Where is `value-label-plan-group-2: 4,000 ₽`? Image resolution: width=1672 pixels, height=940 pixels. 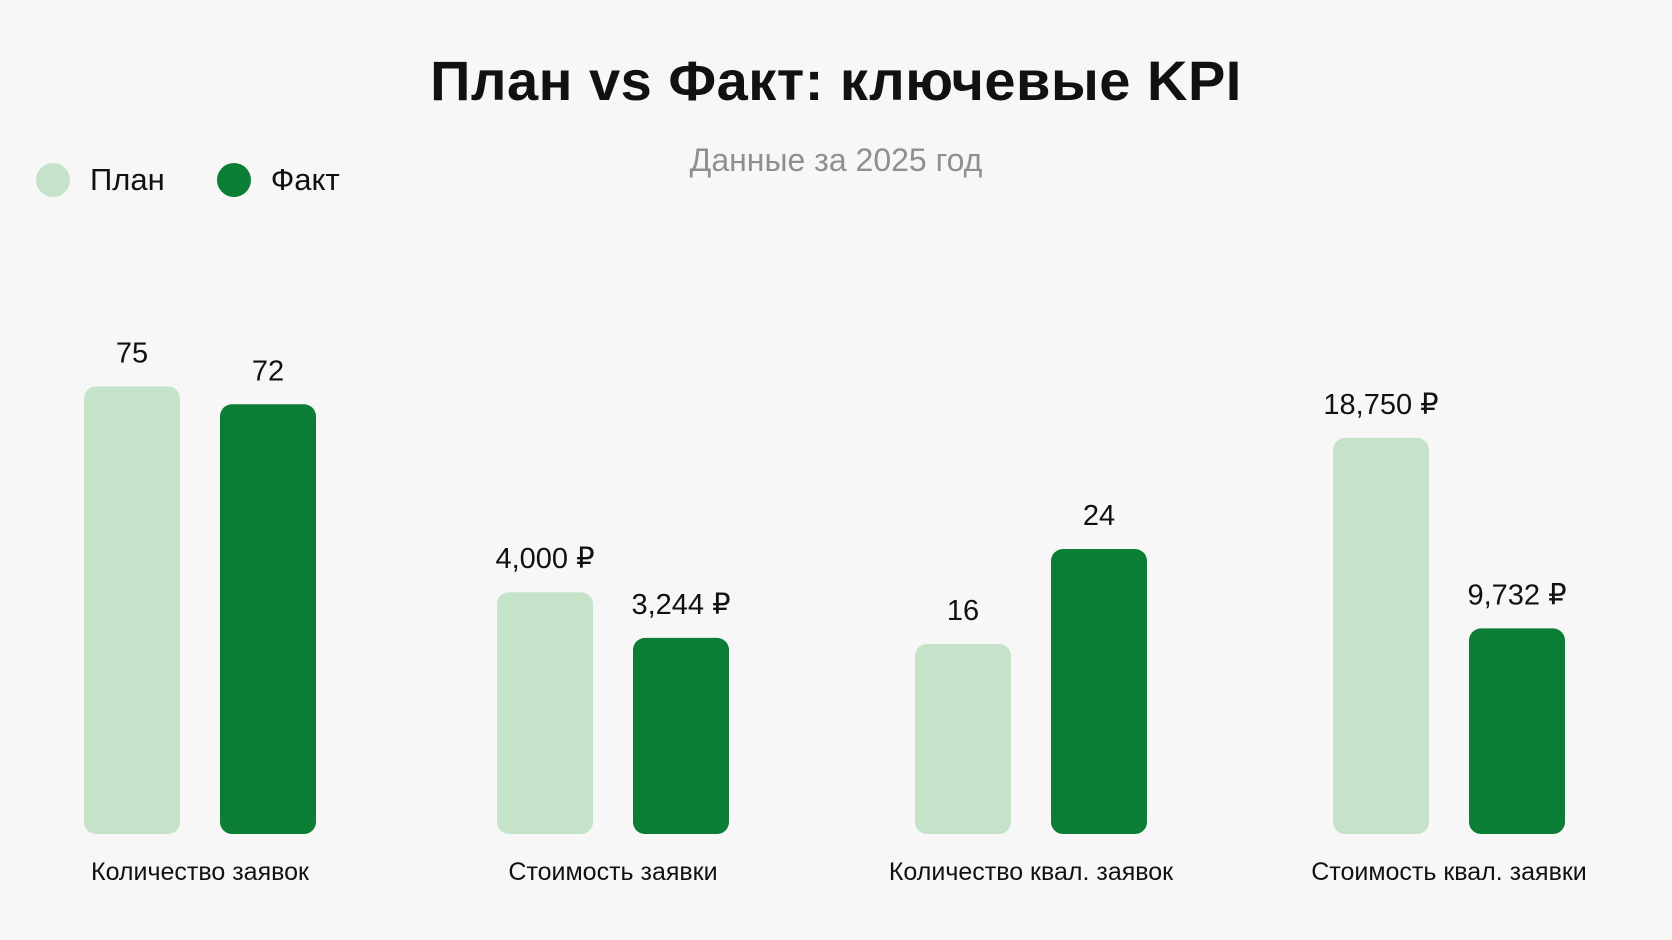 value-label-plan-group-2: 4,000 ₽ is located at coordinates (544, 559).